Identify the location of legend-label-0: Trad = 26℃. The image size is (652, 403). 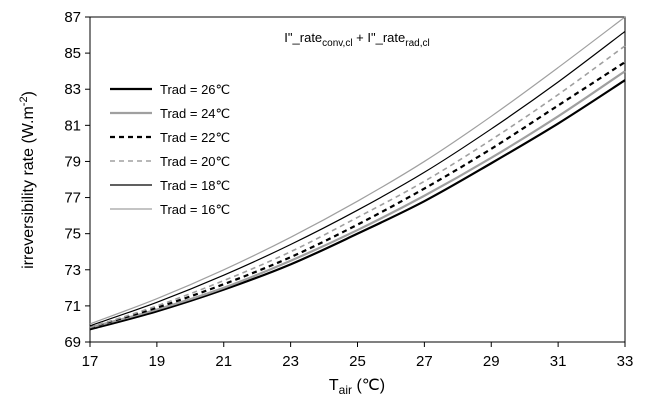
(195, 89).